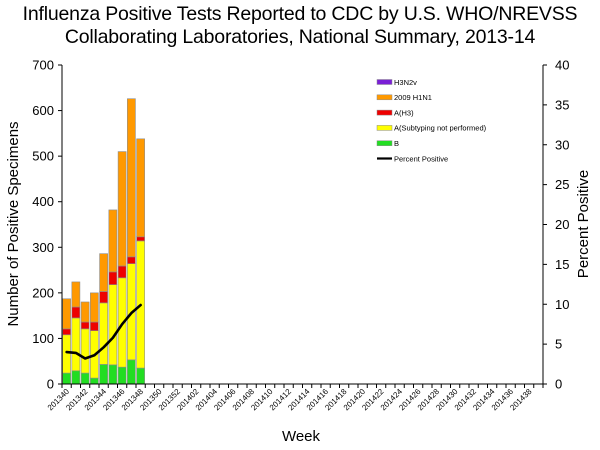 This screenshot has width=600, height=450. What do you see at coordinates (521, 400) in the screenshot?
I see `x-tick-label-201438: 201438` at bounding box center [521, 400].